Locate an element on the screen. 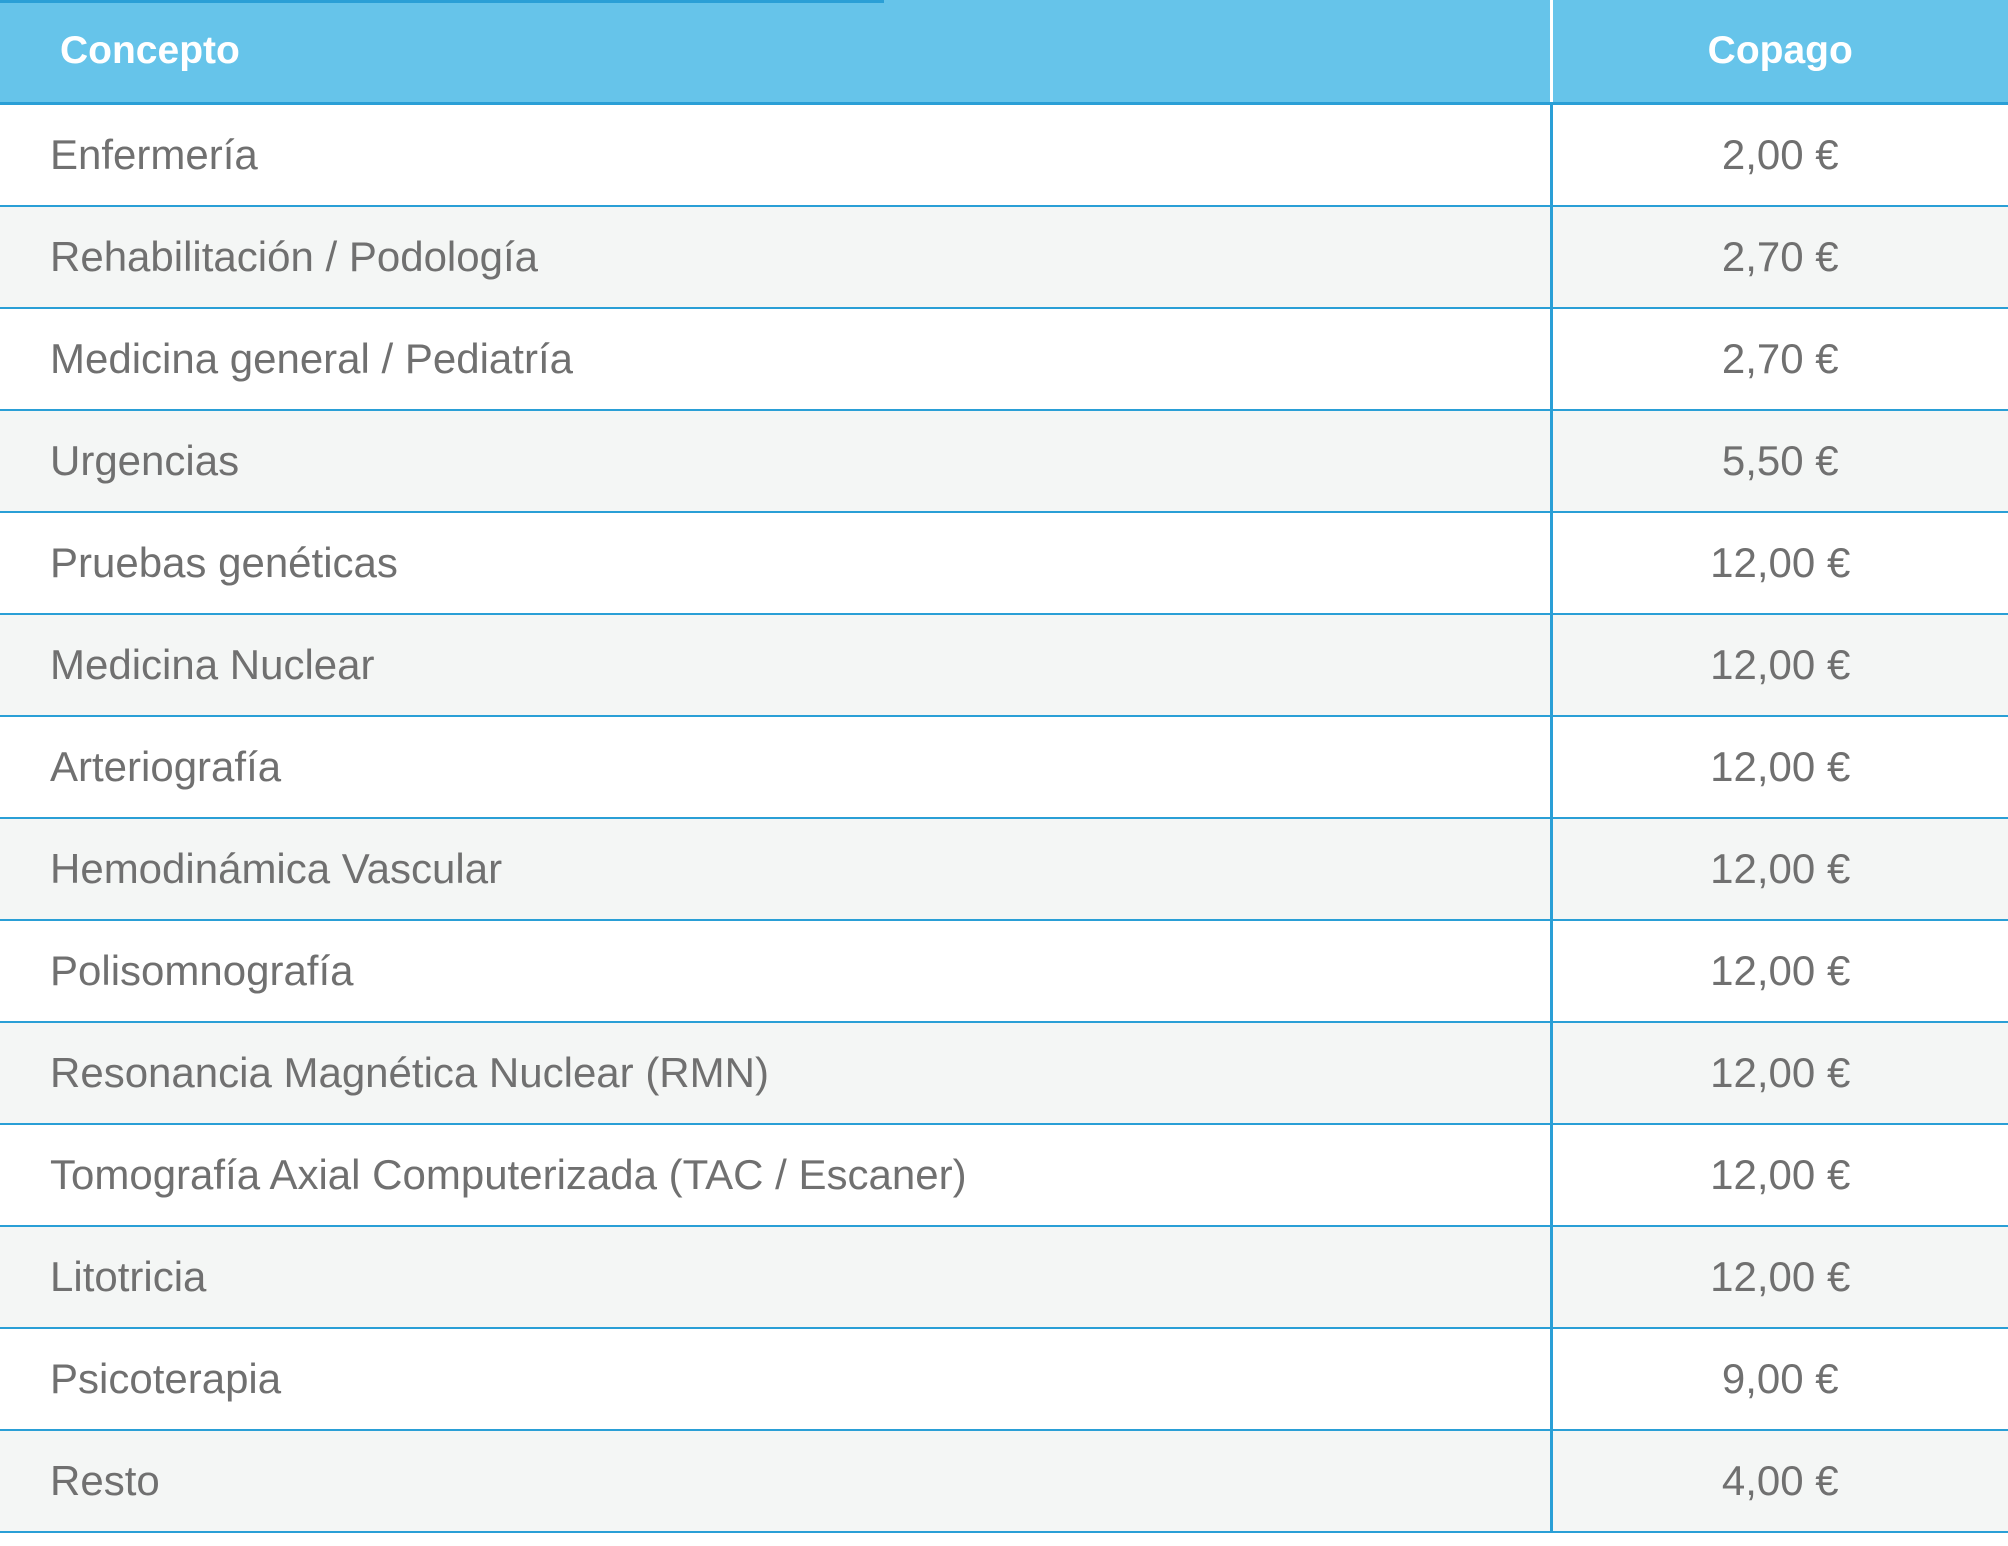  concept-cell: Resonancia Magnética Nuclear (RMN) is located at coordinates (776, 1073).